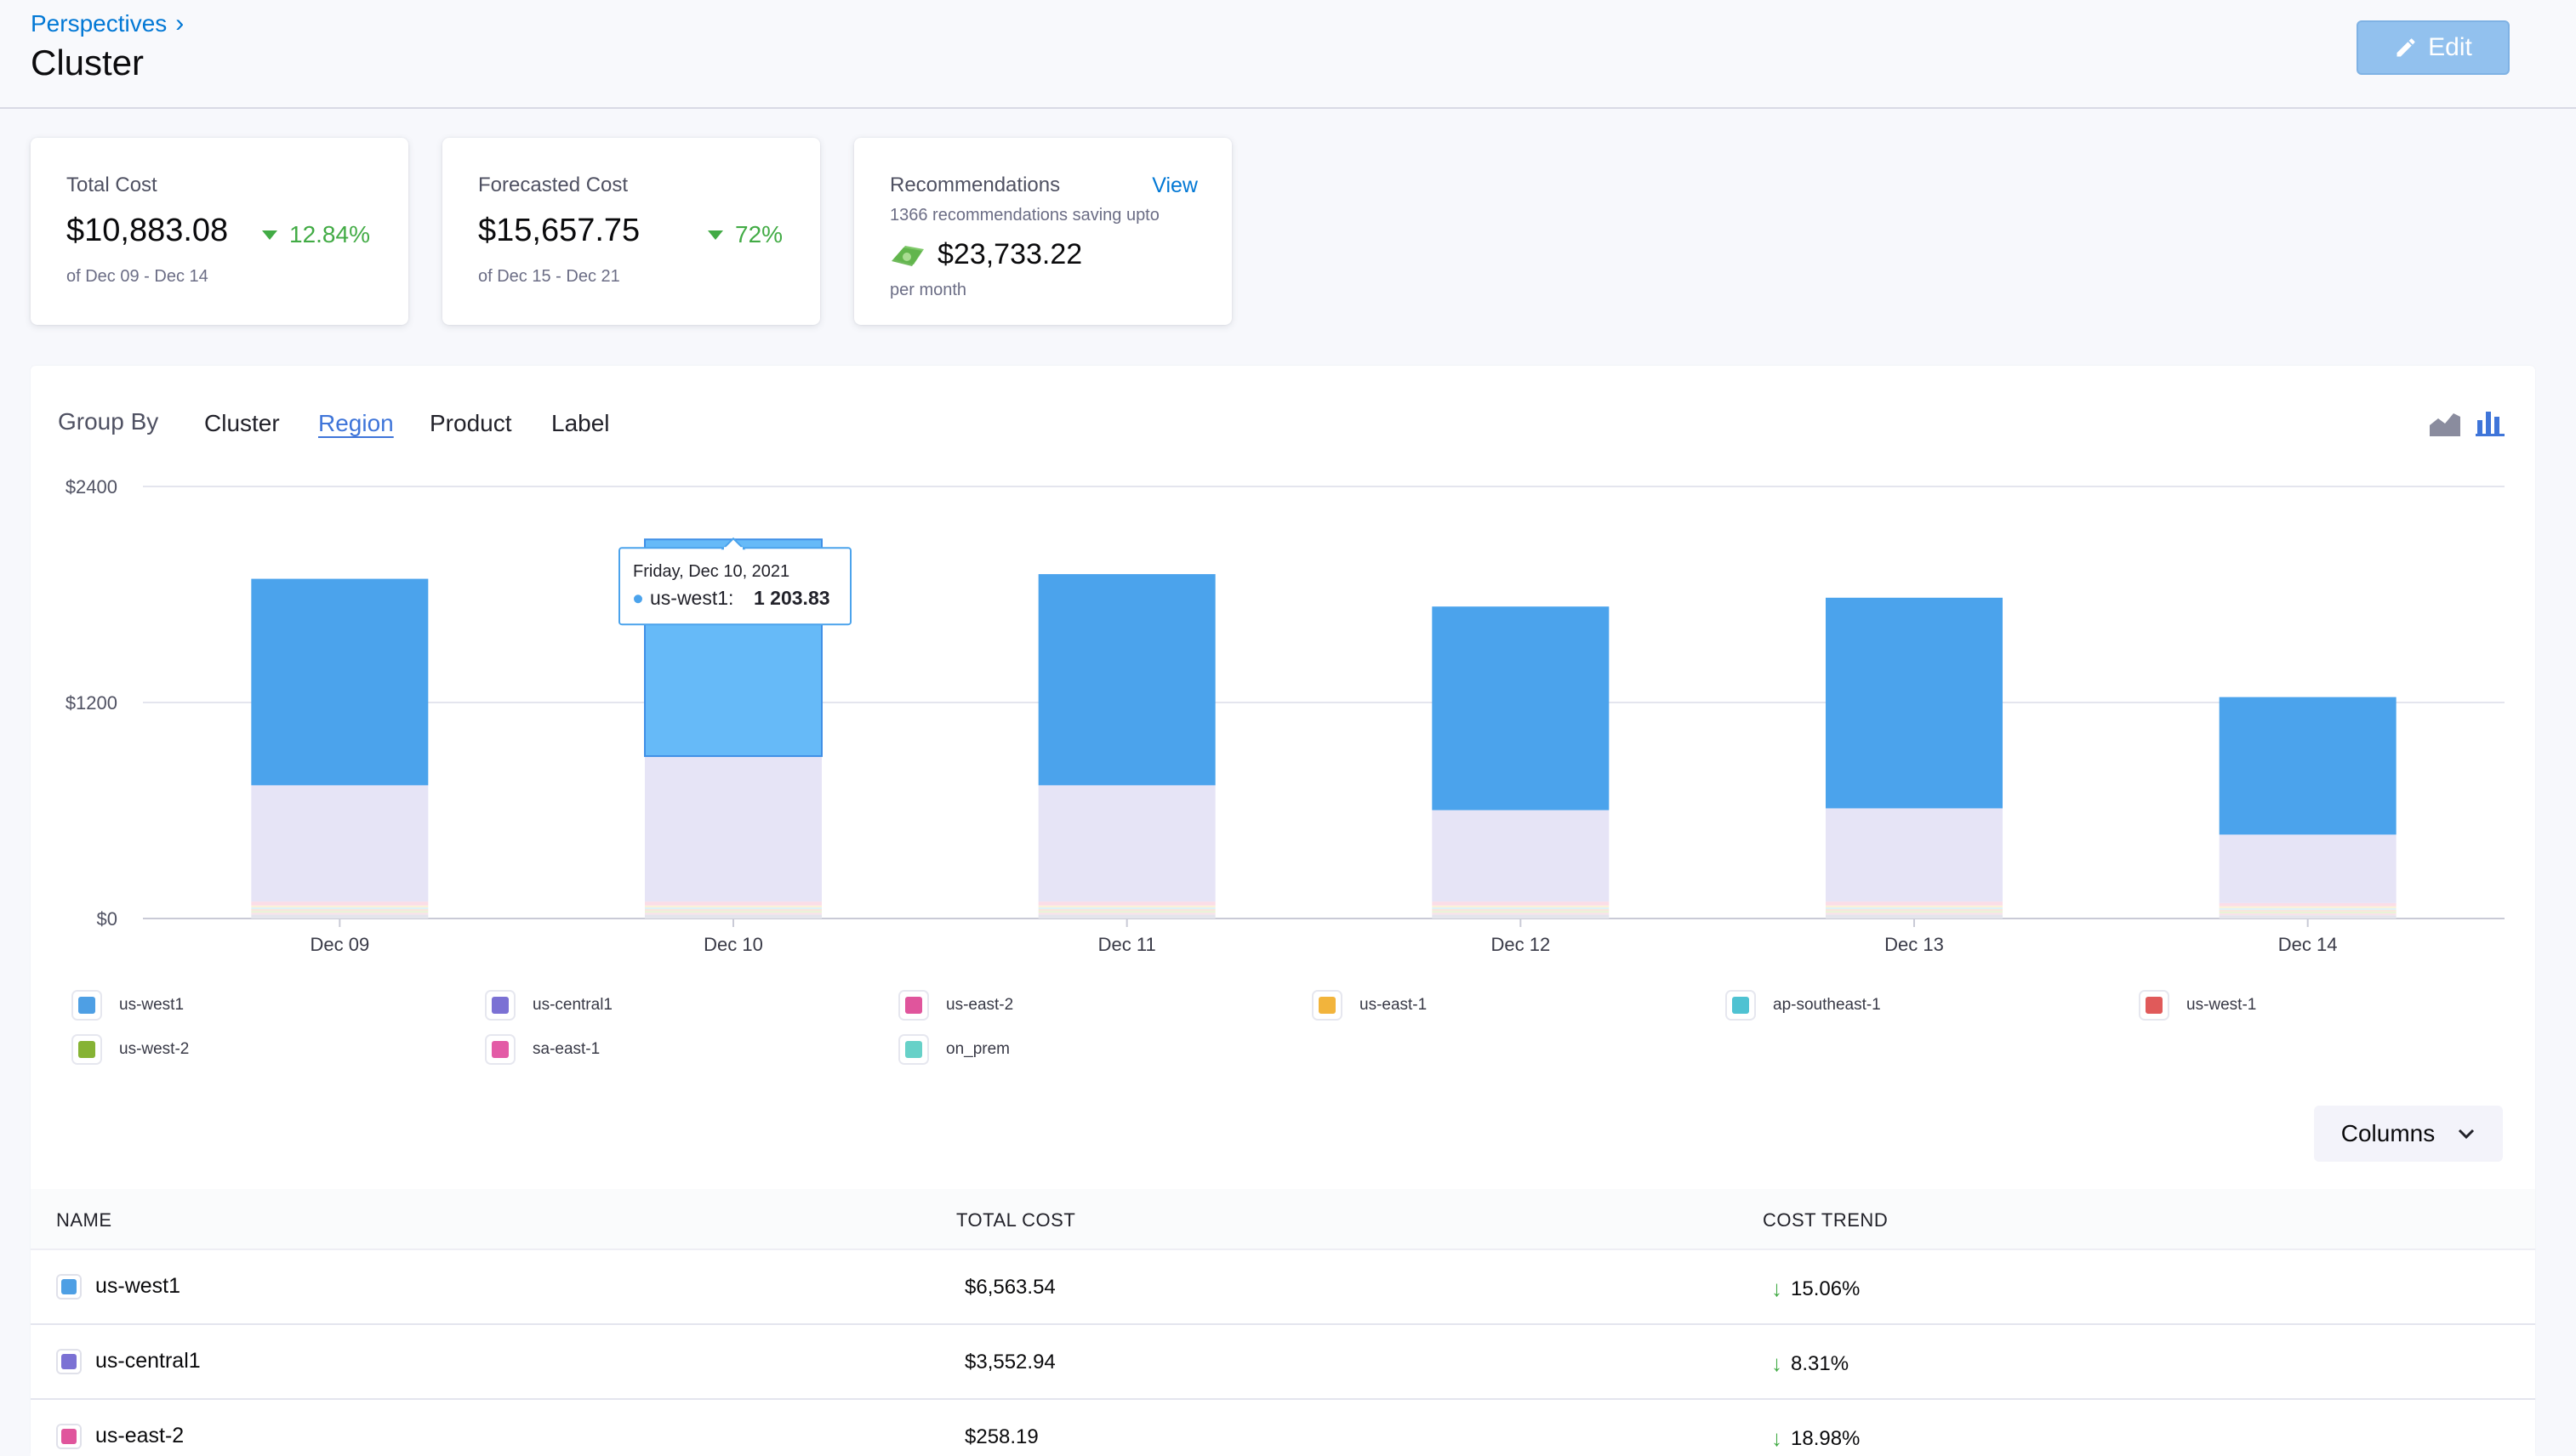  Describe the element at coordinates (792, 598) in the screenshot. I see `tooltip-value: 1 203.83` at that location.